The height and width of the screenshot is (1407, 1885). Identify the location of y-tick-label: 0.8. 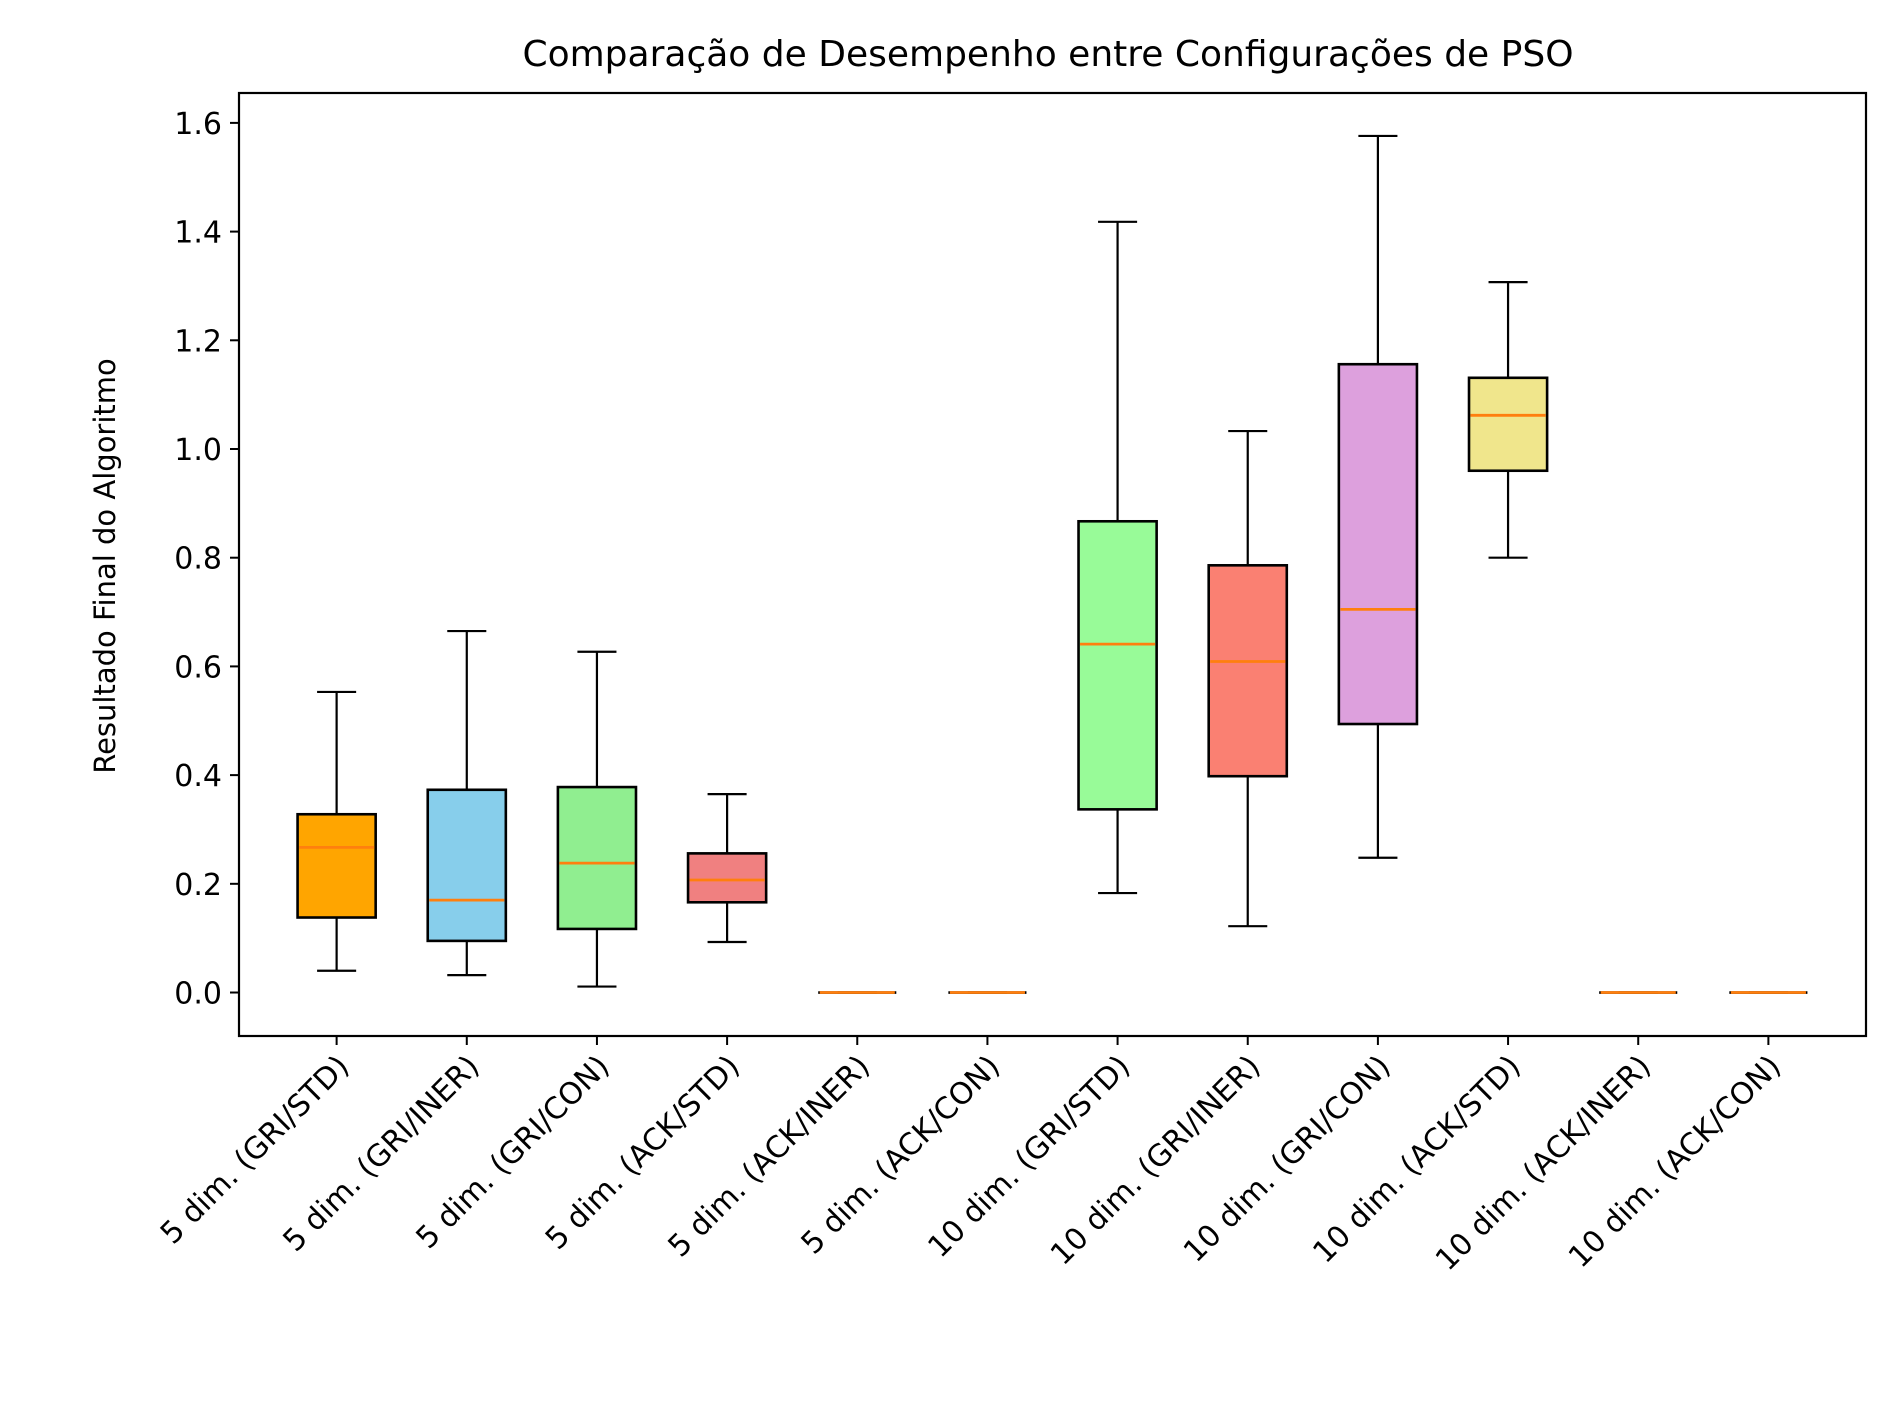
(198, 559).